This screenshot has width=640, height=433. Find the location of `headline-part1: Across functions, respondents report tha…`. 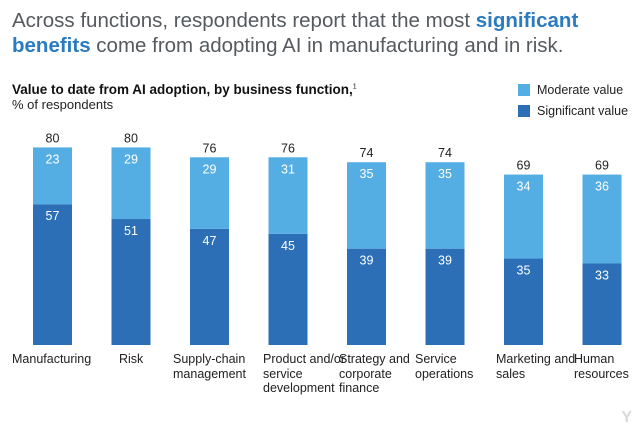

headline-part1: Across functions, respondents report tha… is located at coordinates (244, 20).